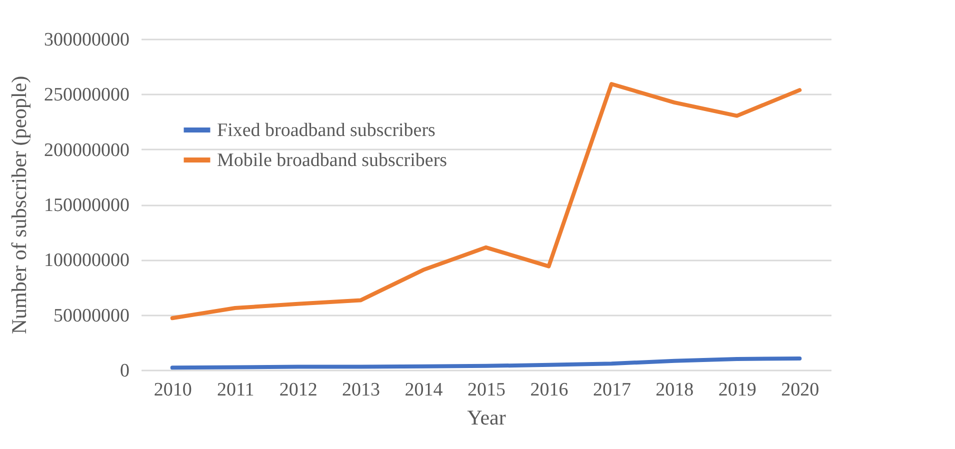  What do you see at coordinates (326, 130) in the screenshot?
I see `legend-label: Fixed broadband subscribers` at bounding box center [326, 130].